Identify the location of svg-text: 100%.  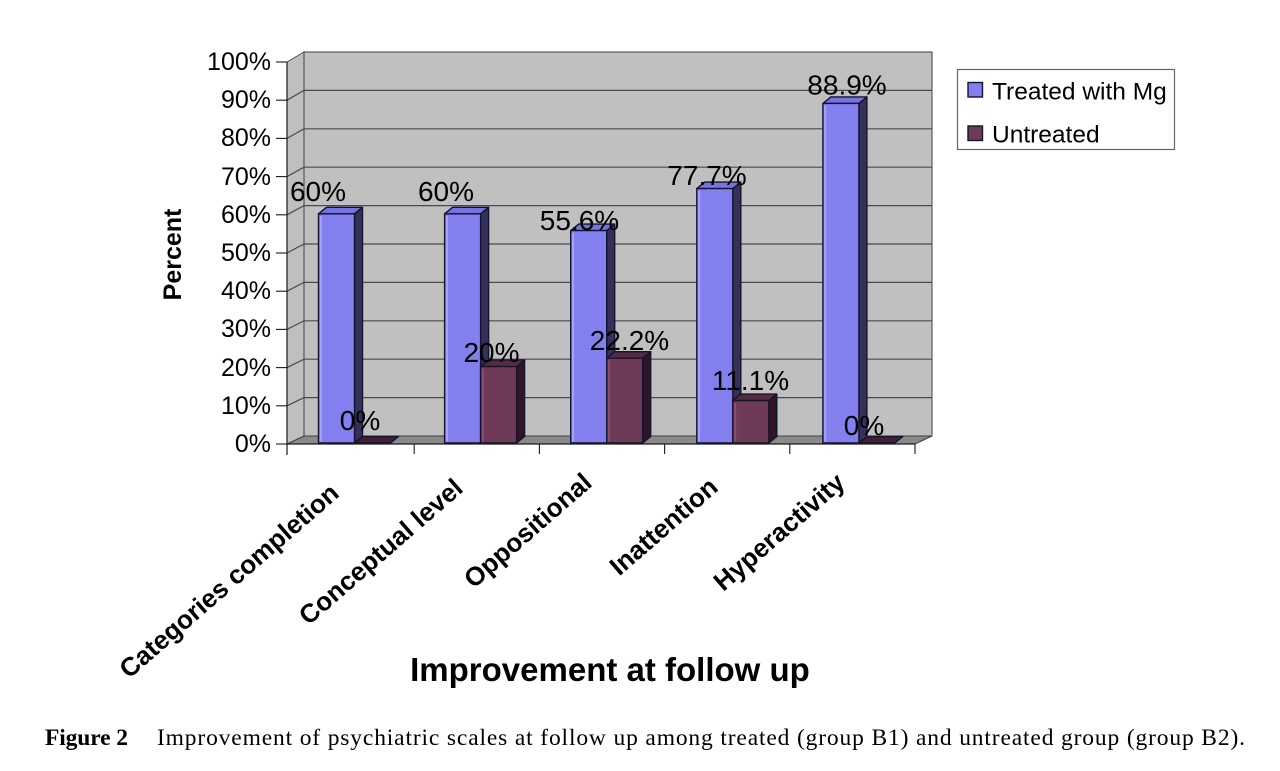
(239, 62).